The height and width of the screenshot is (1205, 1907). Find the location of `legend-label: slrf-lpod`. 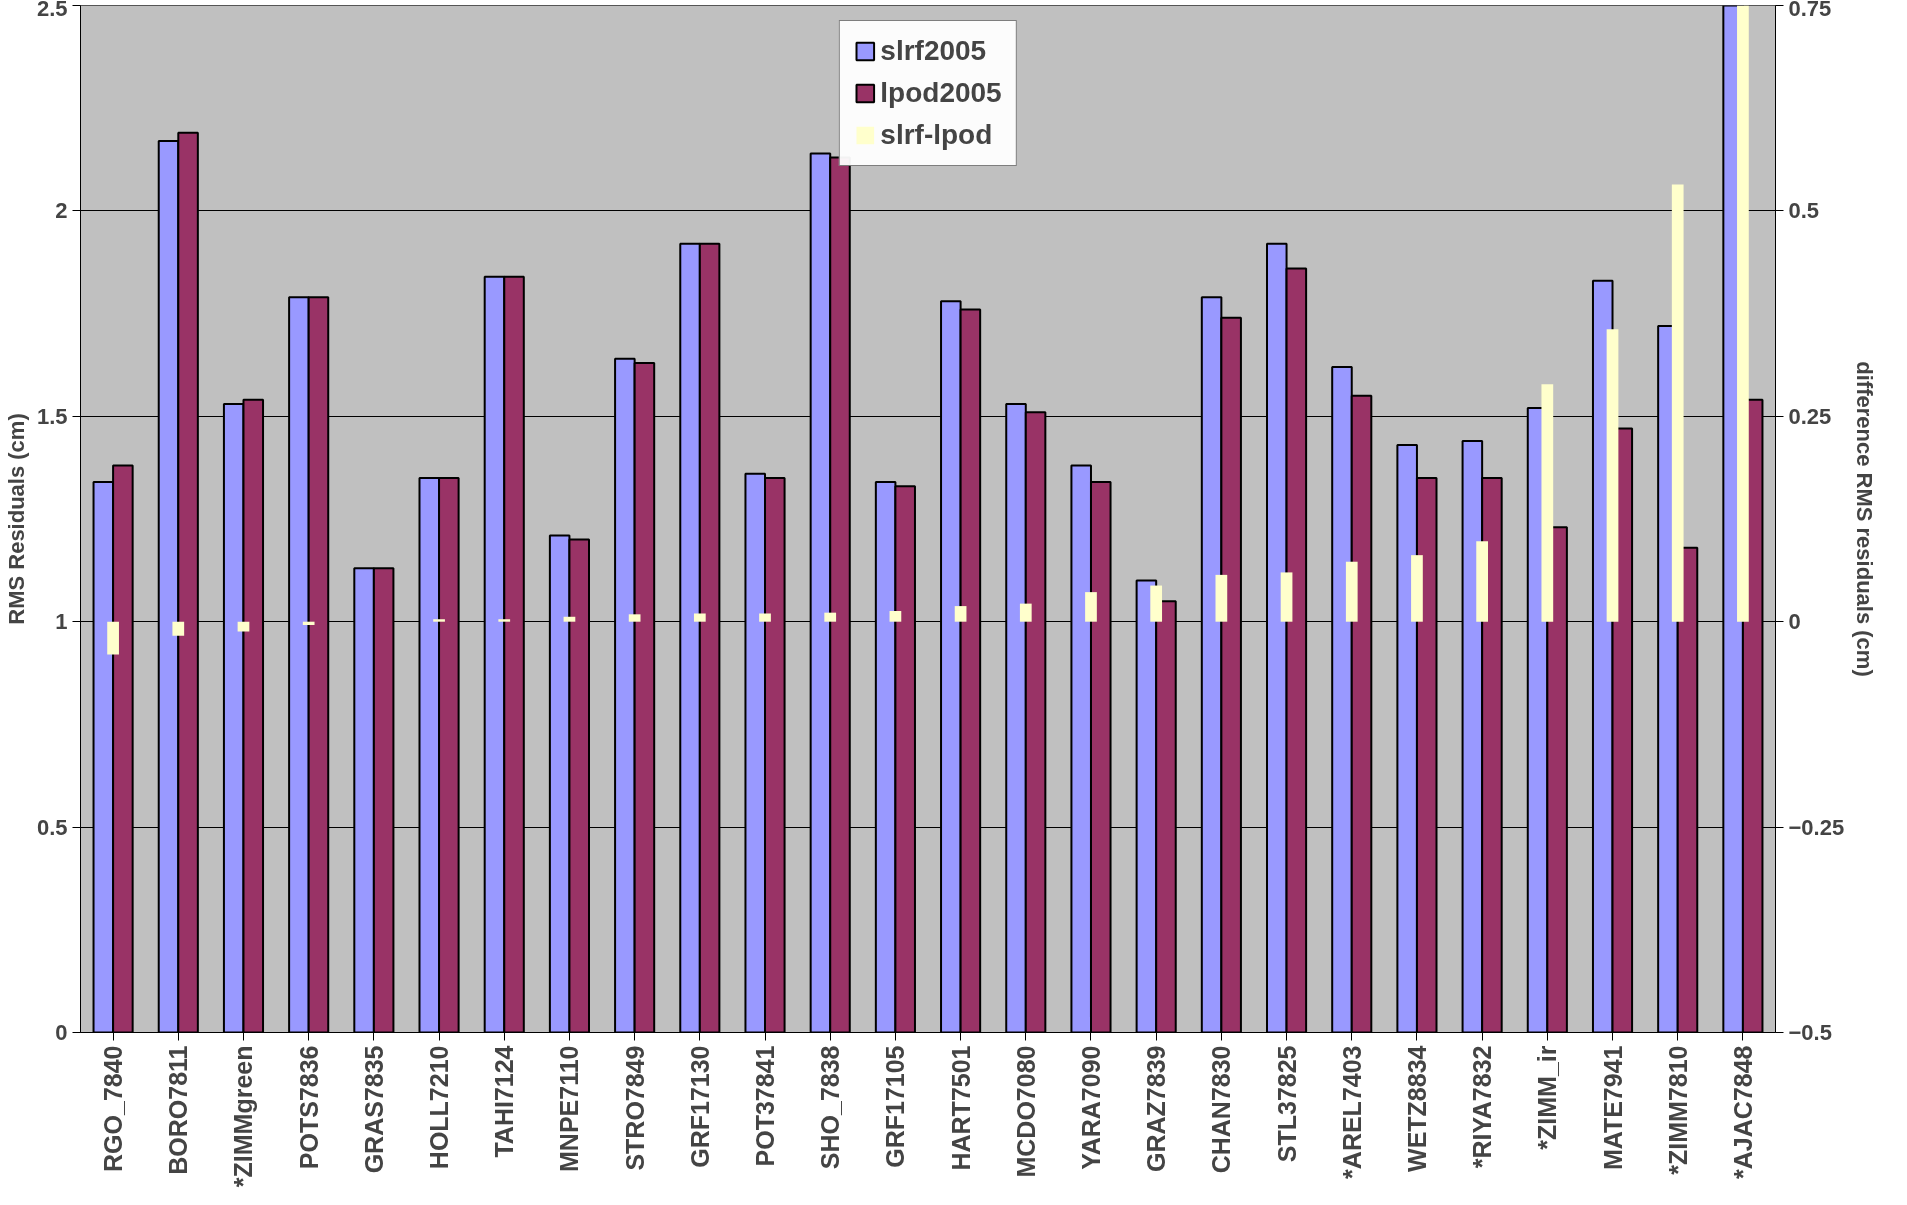

legend-label: slrf-lpod is located at coordinates (936, 135).